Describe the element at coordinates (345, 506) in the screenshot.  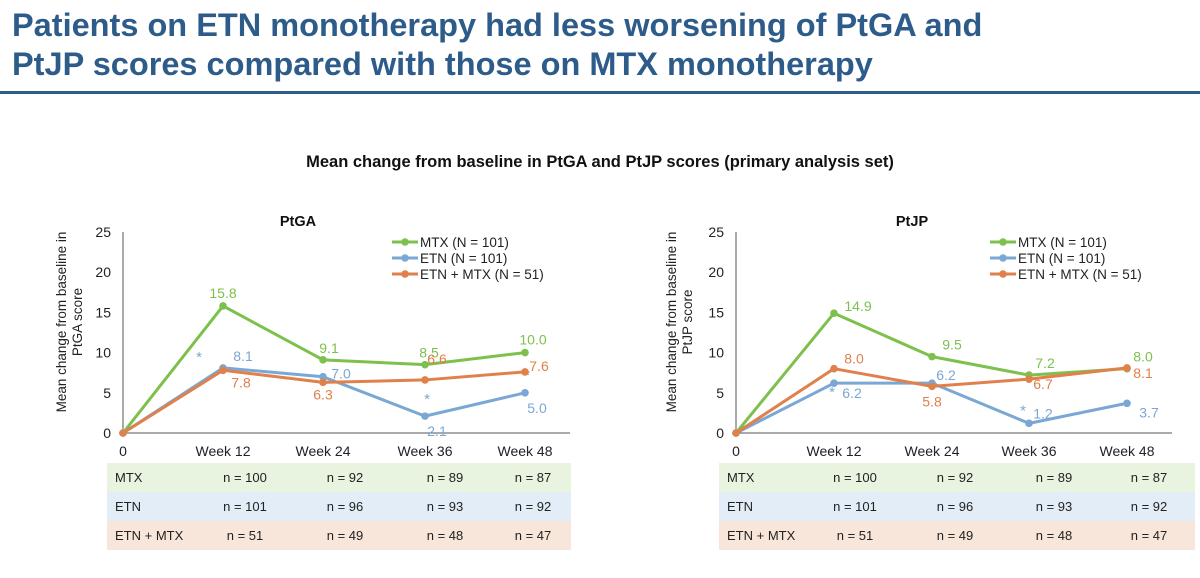
I see `ptga-n-table-count: n = 96` at that location.